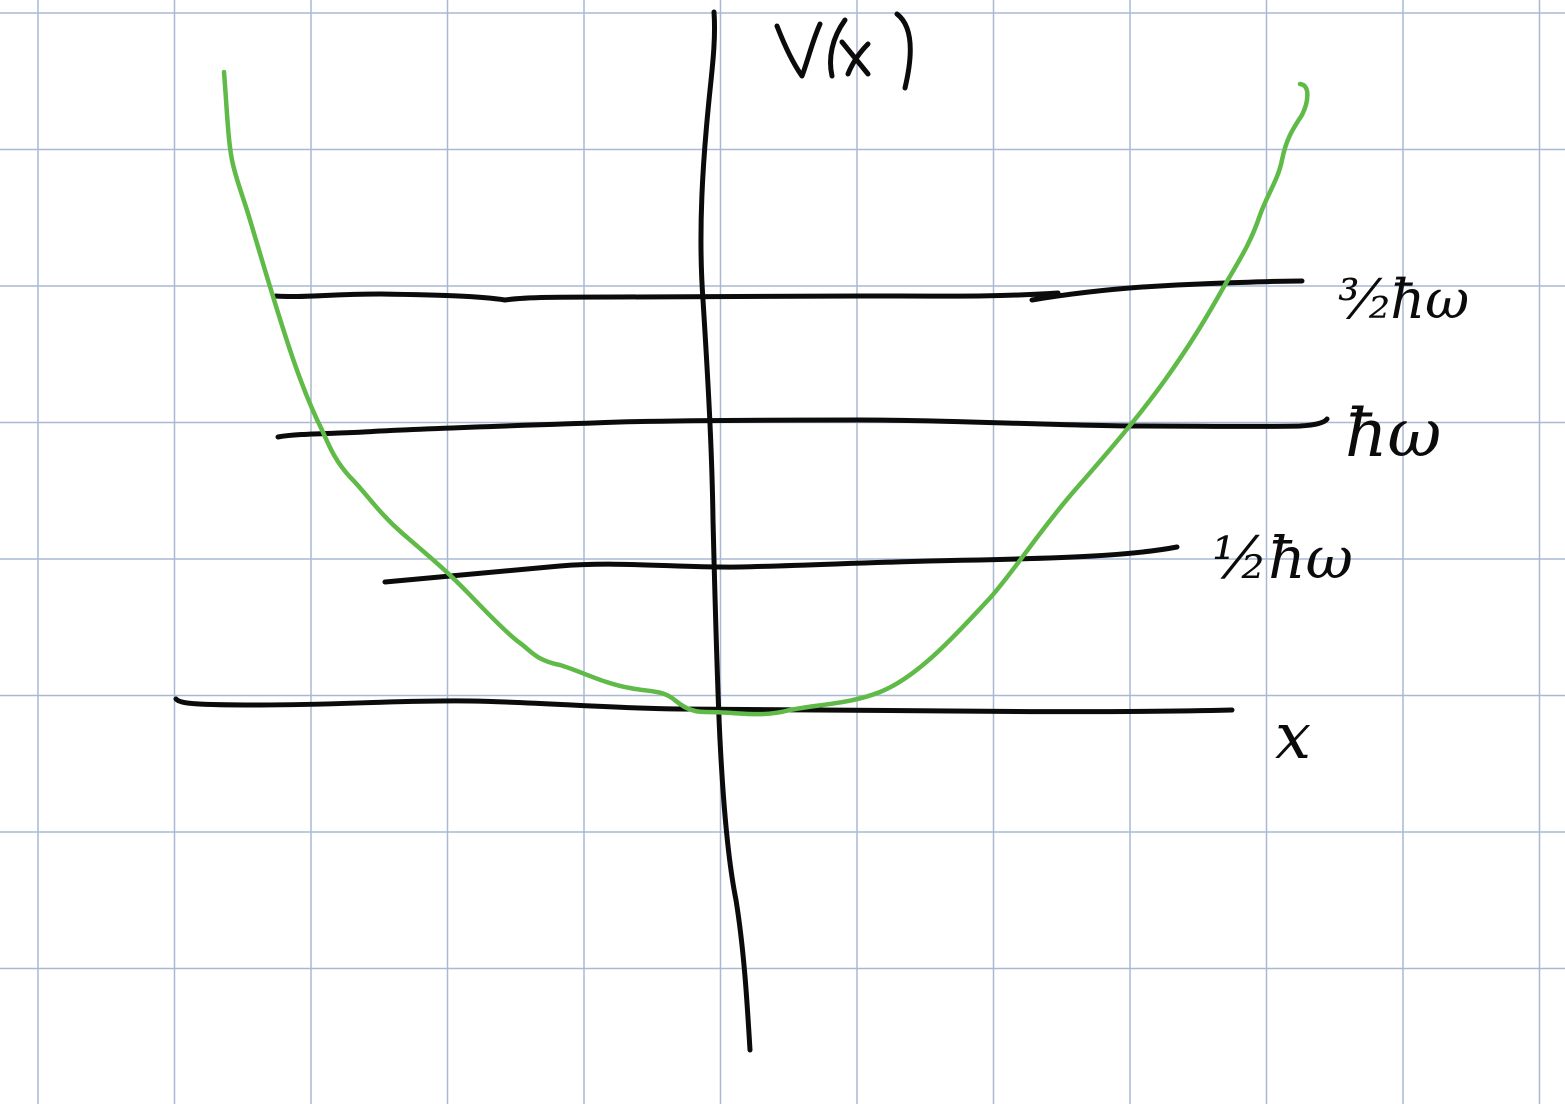  I want to click on label-level-second: ³⁄₂ħω, so click(1403, 299).